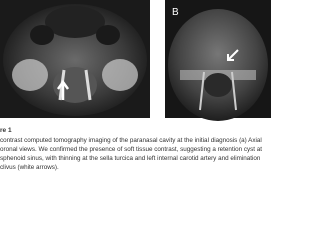 The width and height of the screenshot is (320, 240). Describe the element at coordinates (29, 167) in the screenshot. I see `caption-line: clivus (white arrows).` at that location.